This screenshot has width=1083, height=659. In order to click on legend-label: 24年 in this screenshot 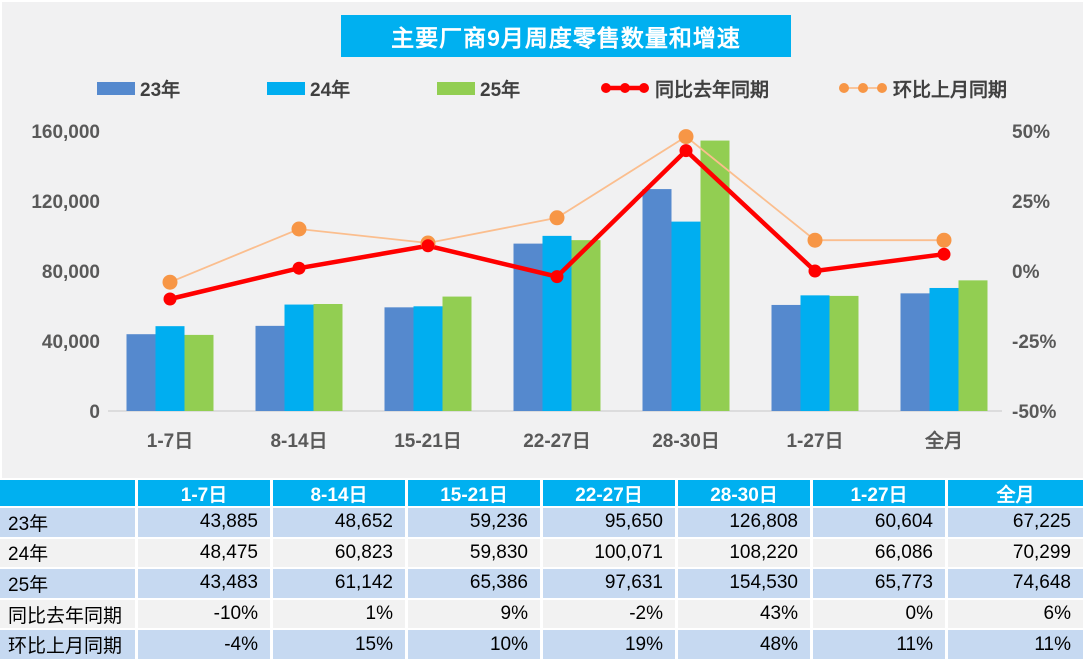, I will do `click(330, 90)`.